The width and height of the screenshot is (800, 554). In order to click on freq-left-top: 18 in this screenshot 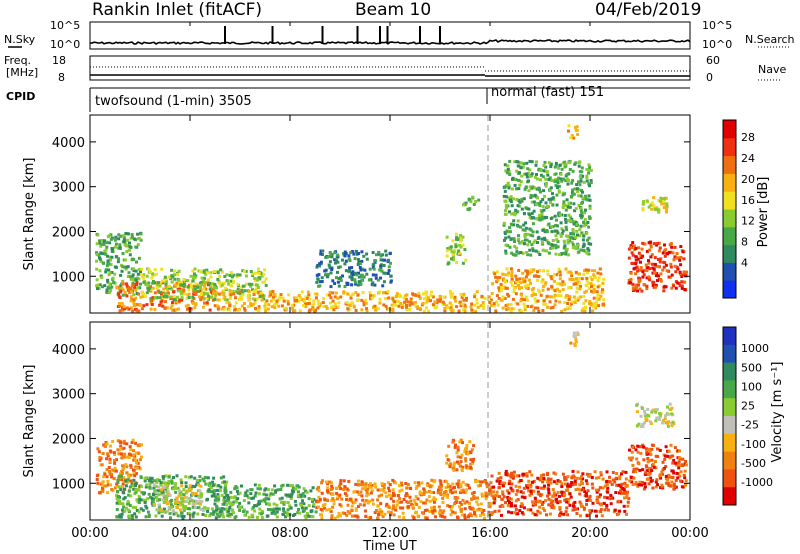, I will do `click(59, 60)`.